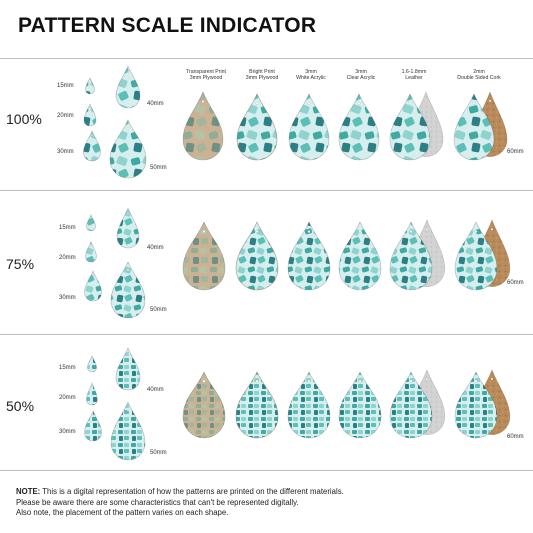  What do you see at coordinates (206, 75) in the screenshot?
I see `material-header-transparent-plywood: Transparent Print 3mm Plywood` at bounding box center [206, 75].